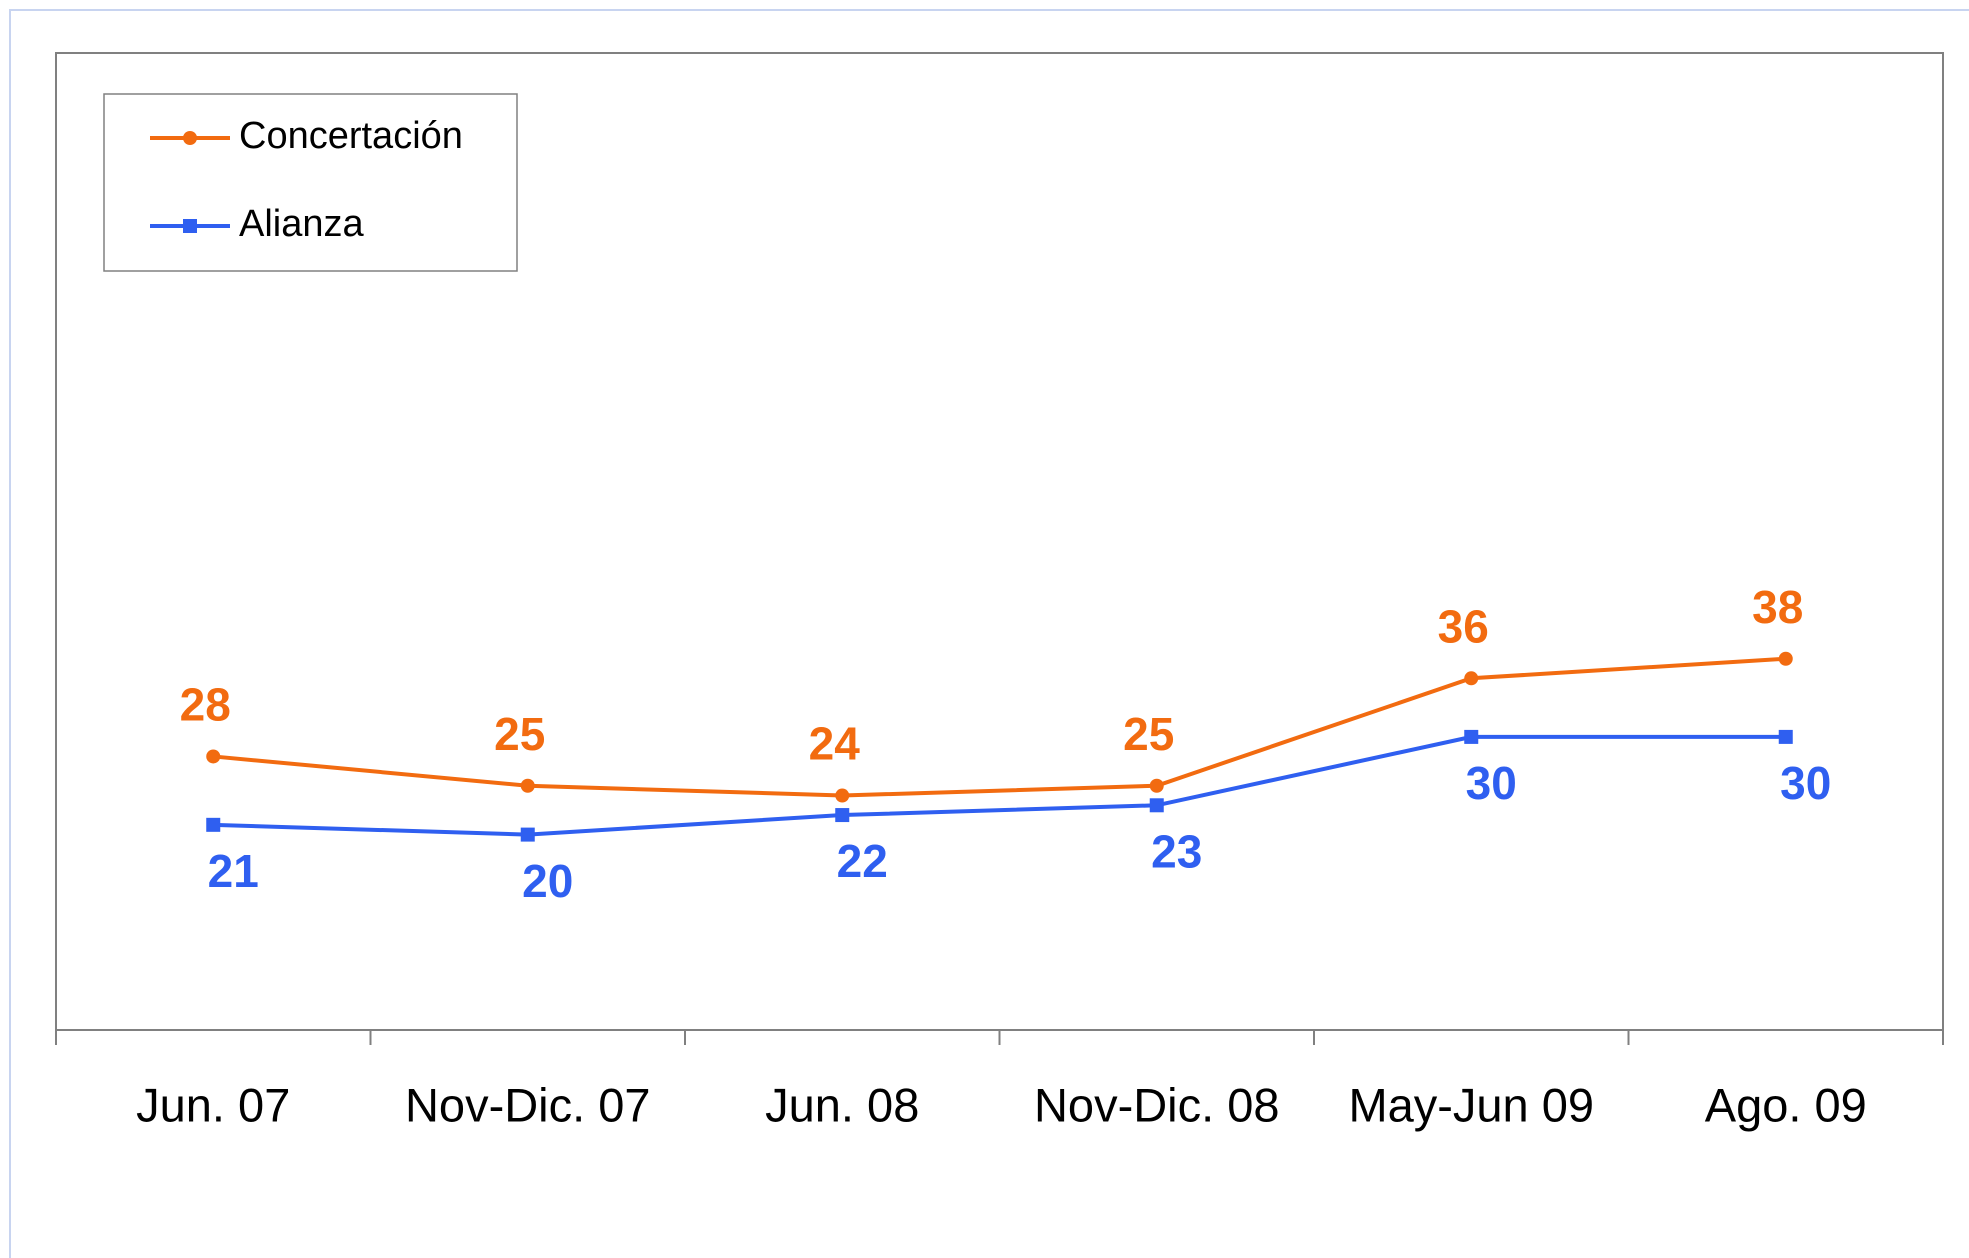 Image resolution: width=1969 pixels, height=1258 pixels. I want to click on data-label: 36, so click(1463, 626).